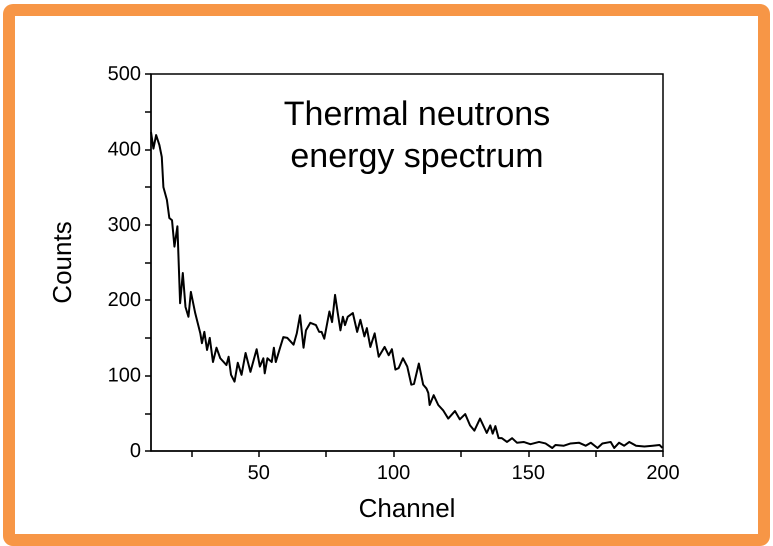 Image resolution: width=773 pixels, height=546 pixels. Describe the element at coordinates (663, 473) in the screenshot. I see `x-tick-label: 200` at that location.